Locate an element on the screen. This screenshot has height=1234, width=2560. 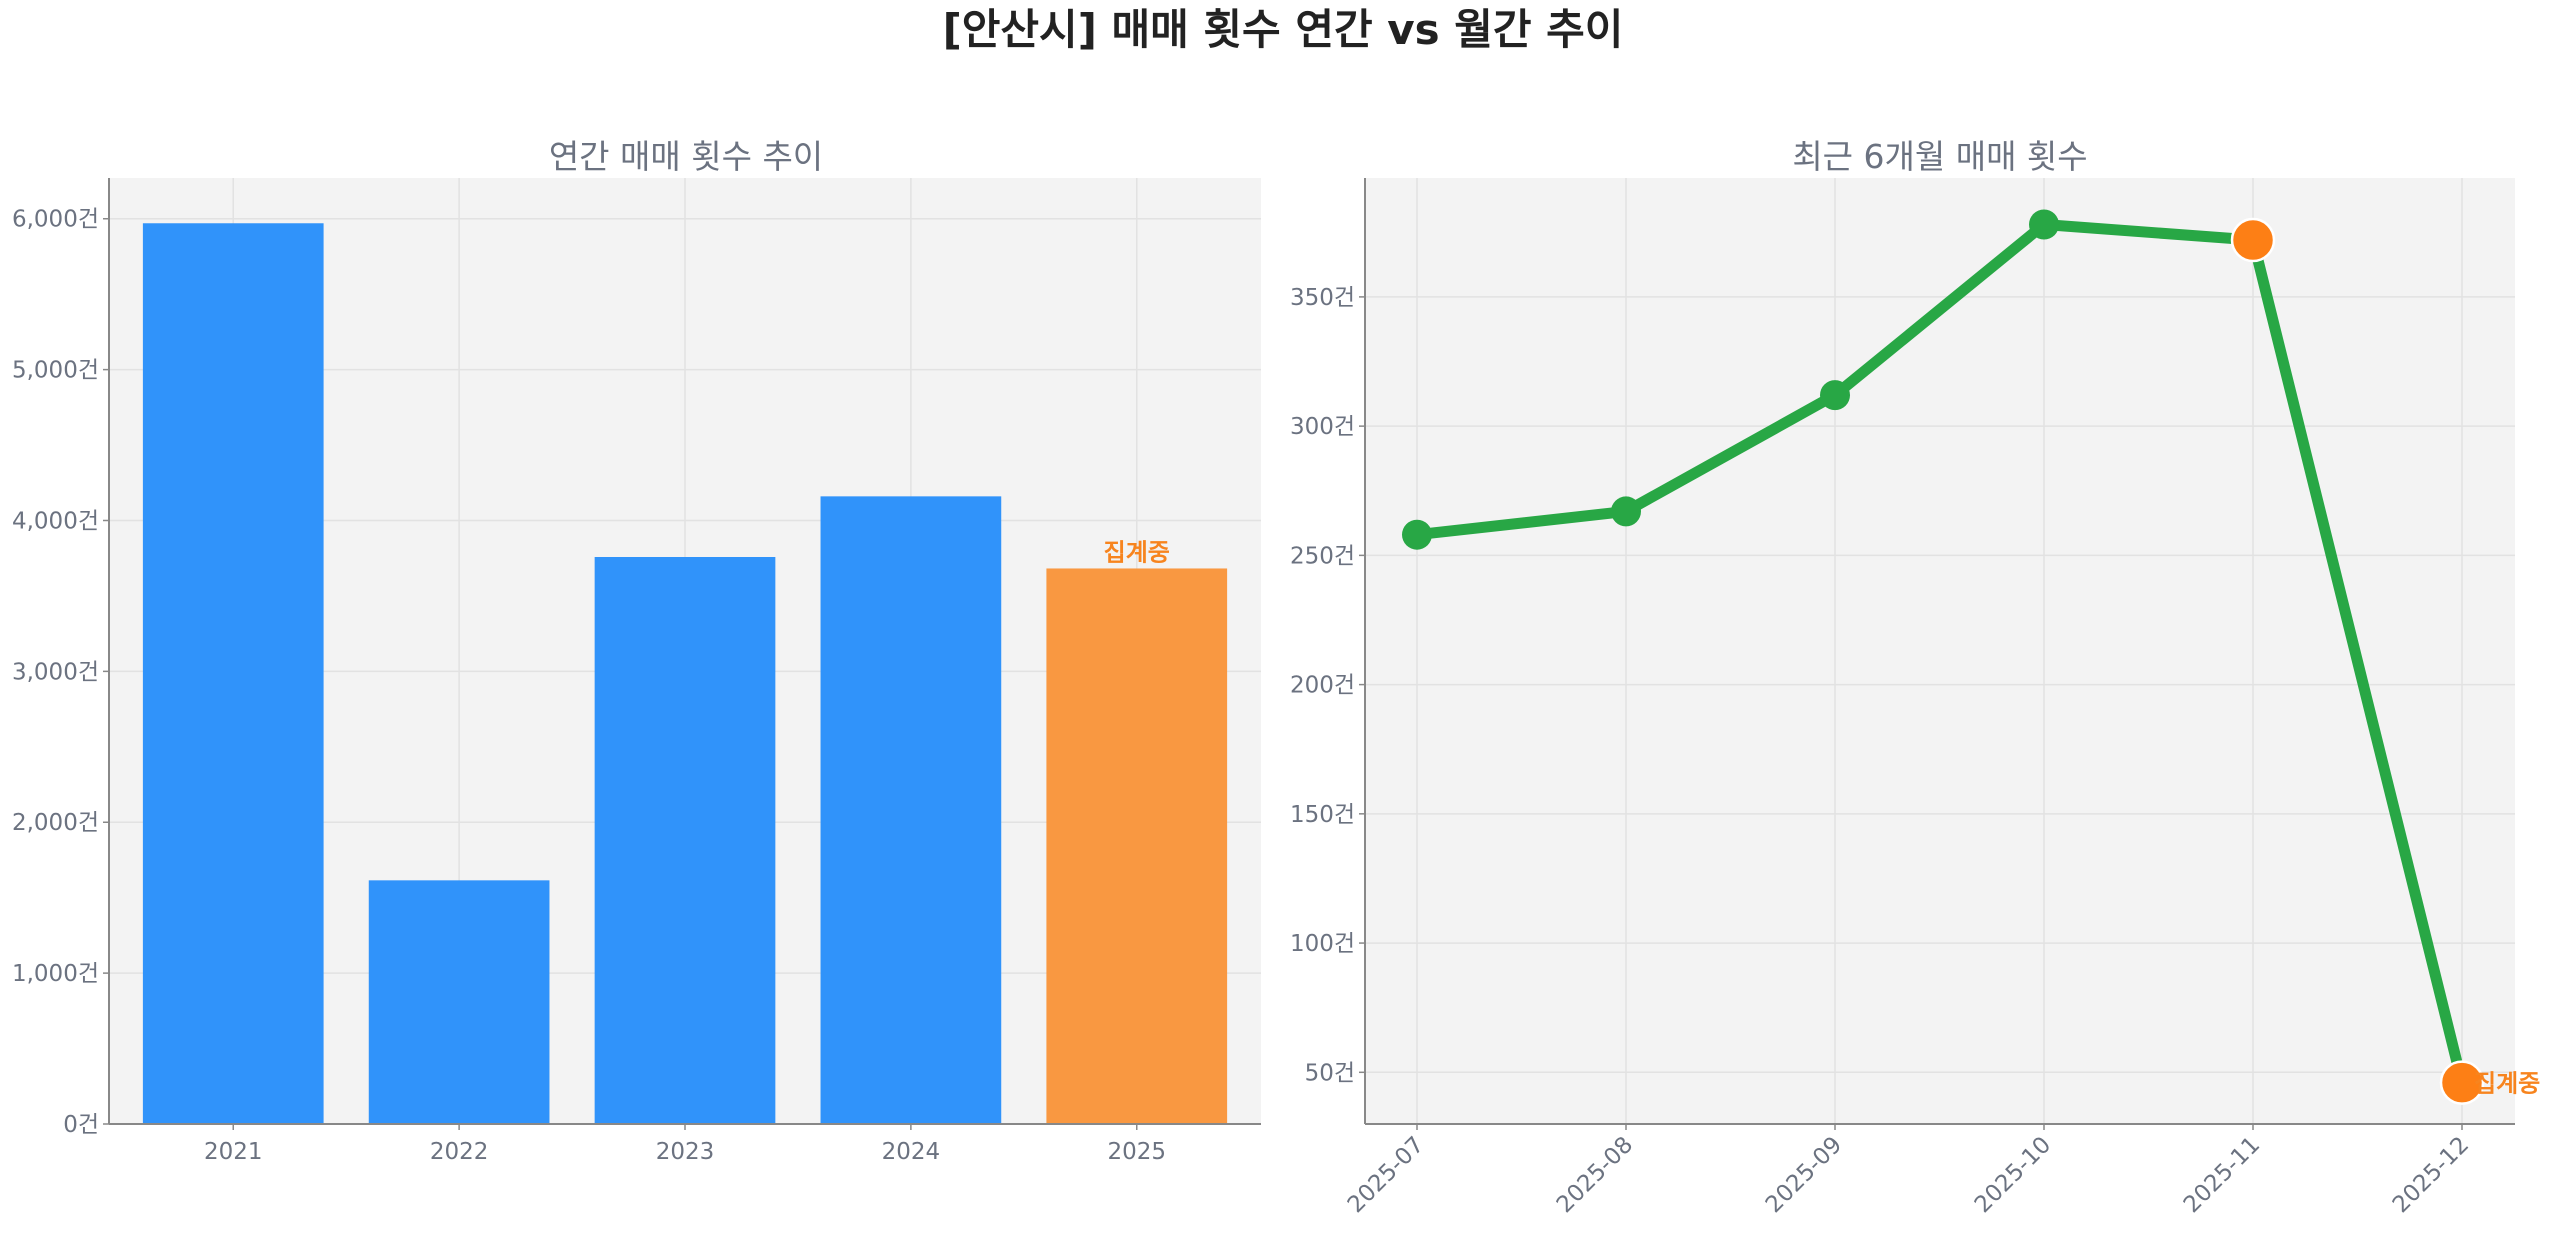
y-tick-label: 350건 is located at coordinates (1322, 298).